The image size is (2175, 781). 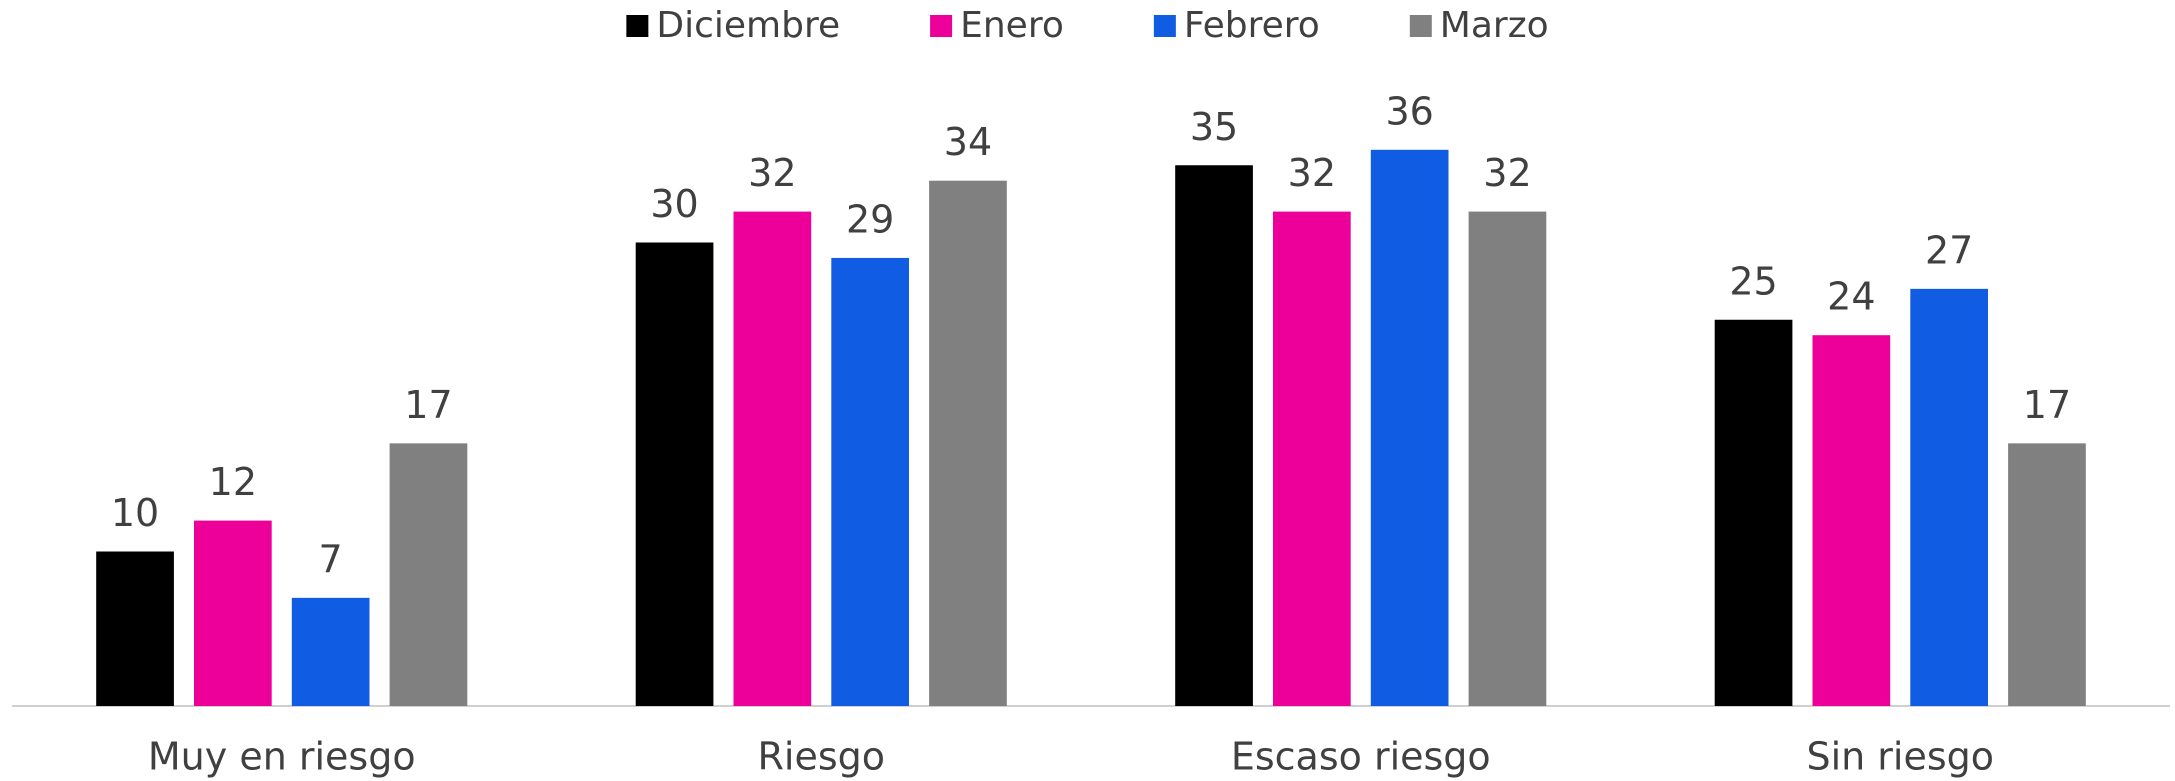 I want to click on x-tick-label: Riesgo, so click(x=821, y=757).